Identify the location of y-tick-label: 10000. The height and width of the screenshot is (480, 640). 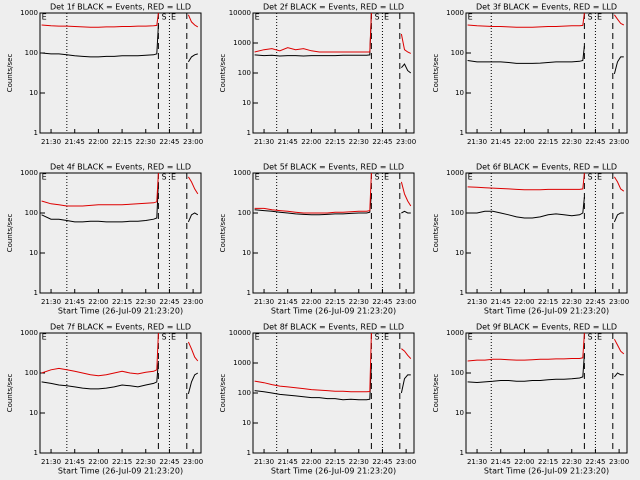
(240, 333).